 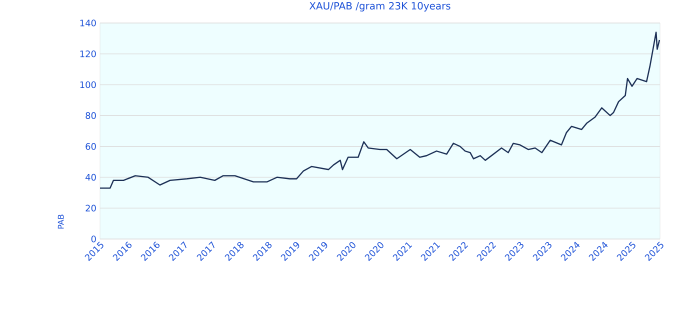 What do you see at coordinates (379, 7) in the screenshot?
I see `chart-title: XAU/PAB /gram 23K 10years` at bounding box center [379, 7].